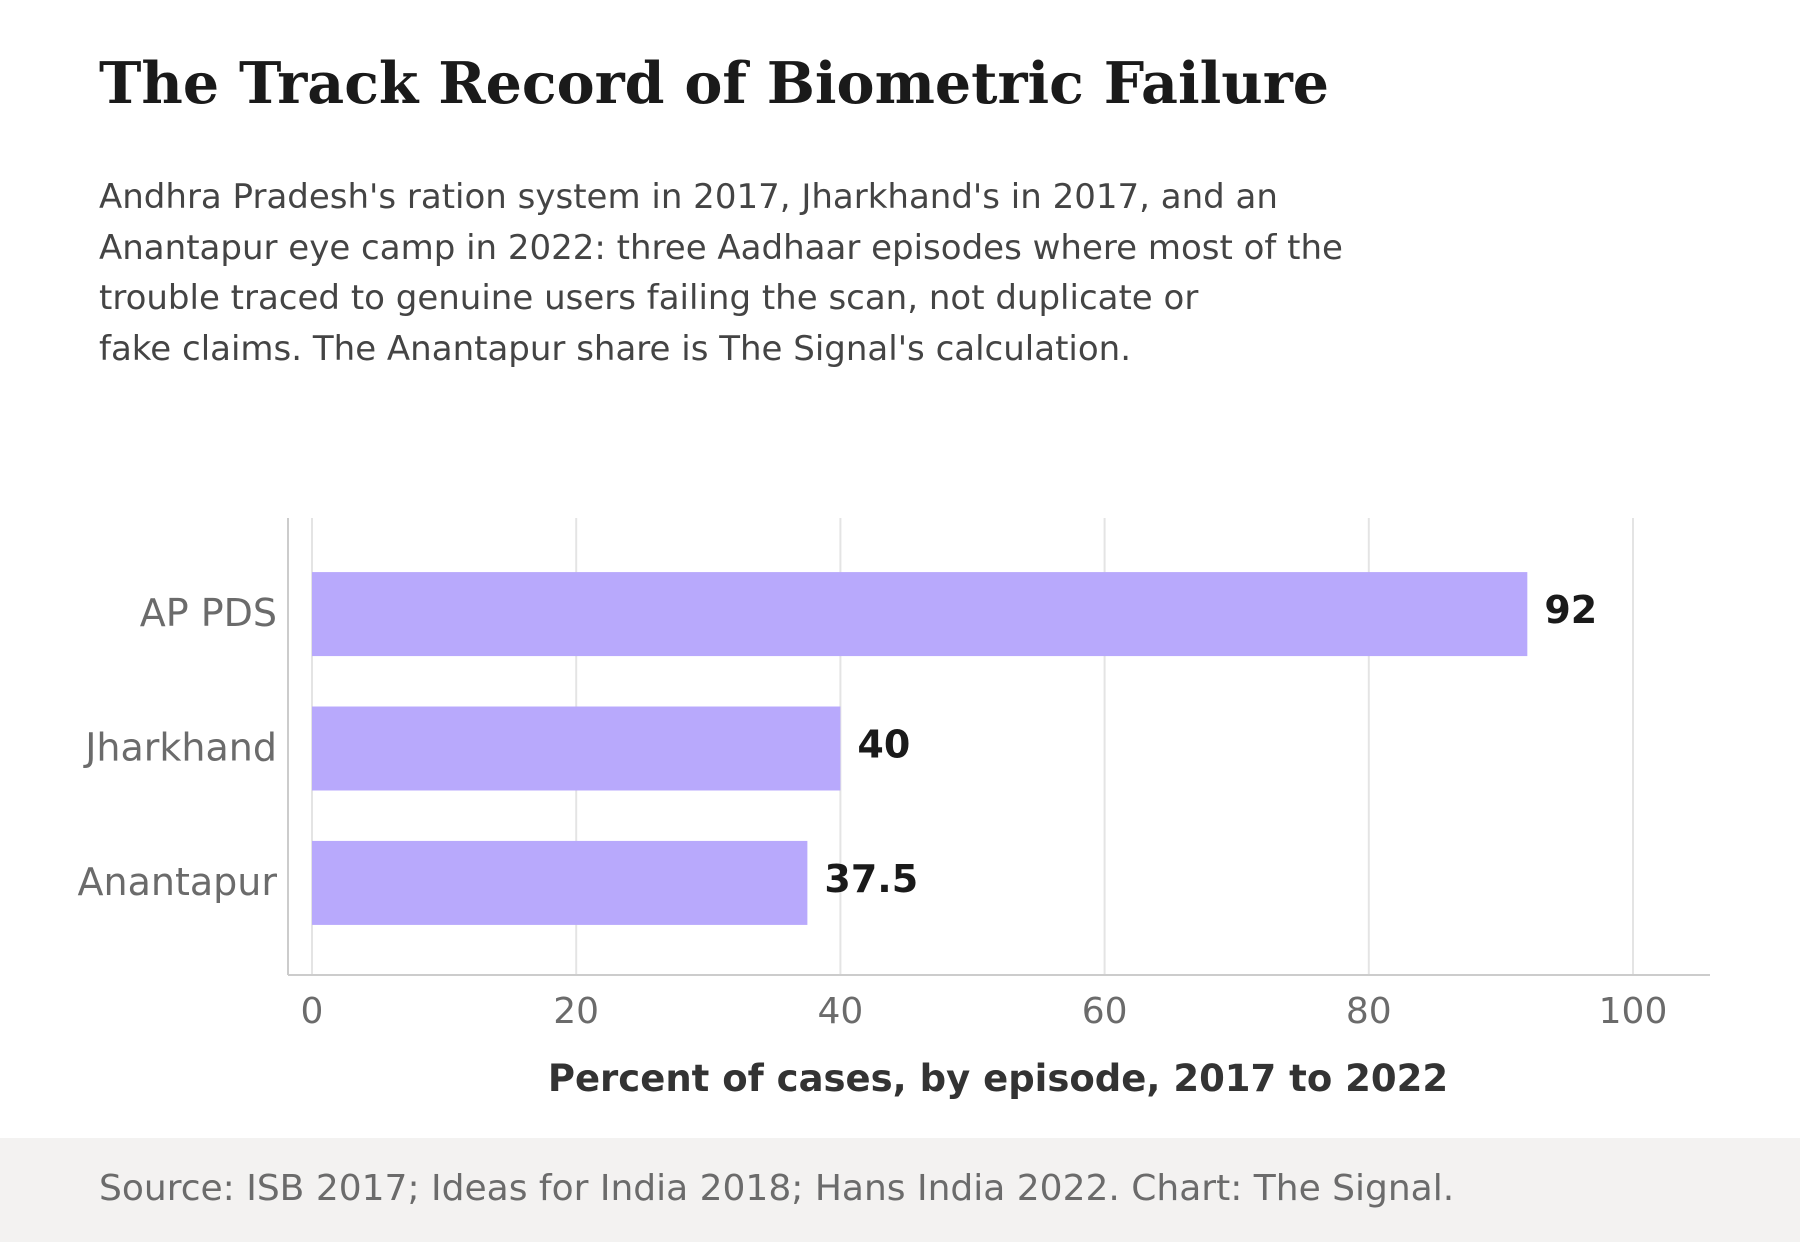 The image size is (1800, 1242). What do you see at coordinates (576, 1011) in the screenshot?
I see `x-tick-label: 20` at bounding box center [576, 1011].